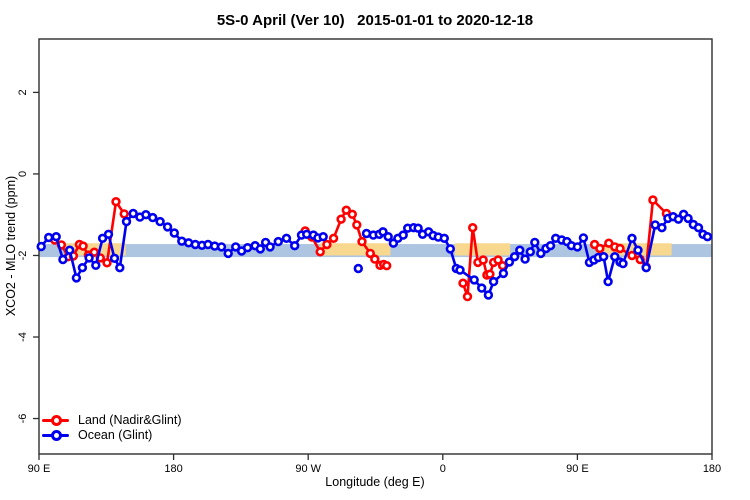  I want to click on legend: Land (Nadir&Glint) Ocean (Glint), so click(112, 428).